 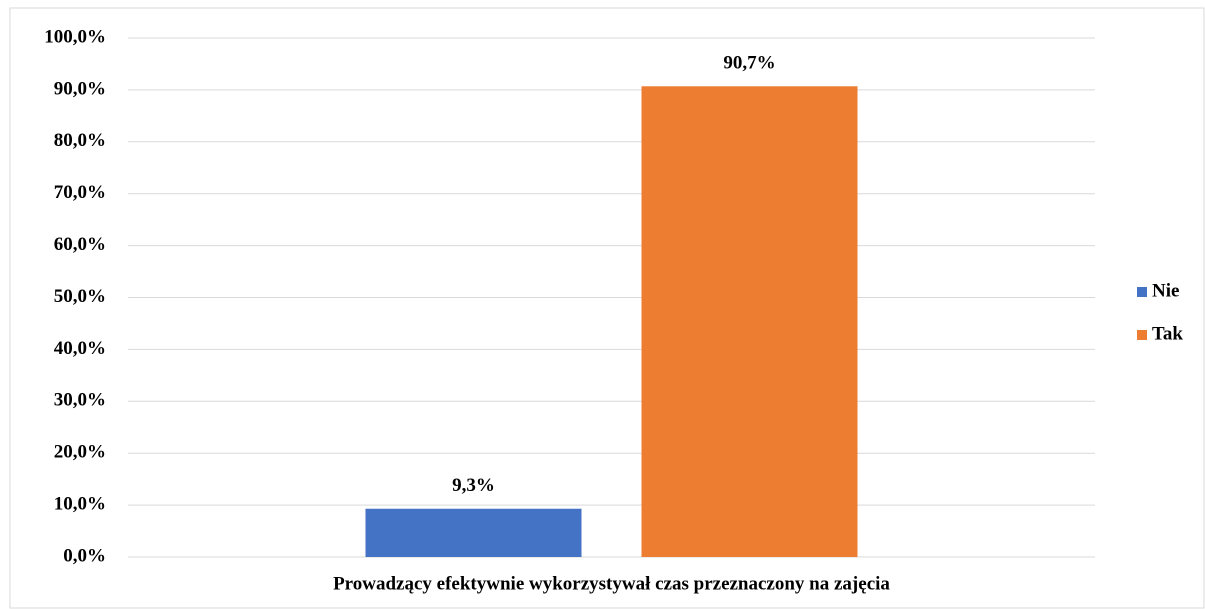 What do you see at coordinates (84, 555) in the screenshot?
I see `y-tick-label: 0,0%` at bounding box center [84, 555].